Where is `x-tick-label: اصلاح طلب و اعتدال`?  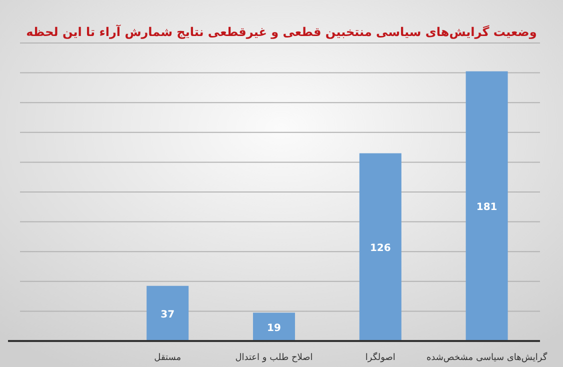
x-tick-label: اصلاح طلب و اعتدال is located at coordinates (274, 358).